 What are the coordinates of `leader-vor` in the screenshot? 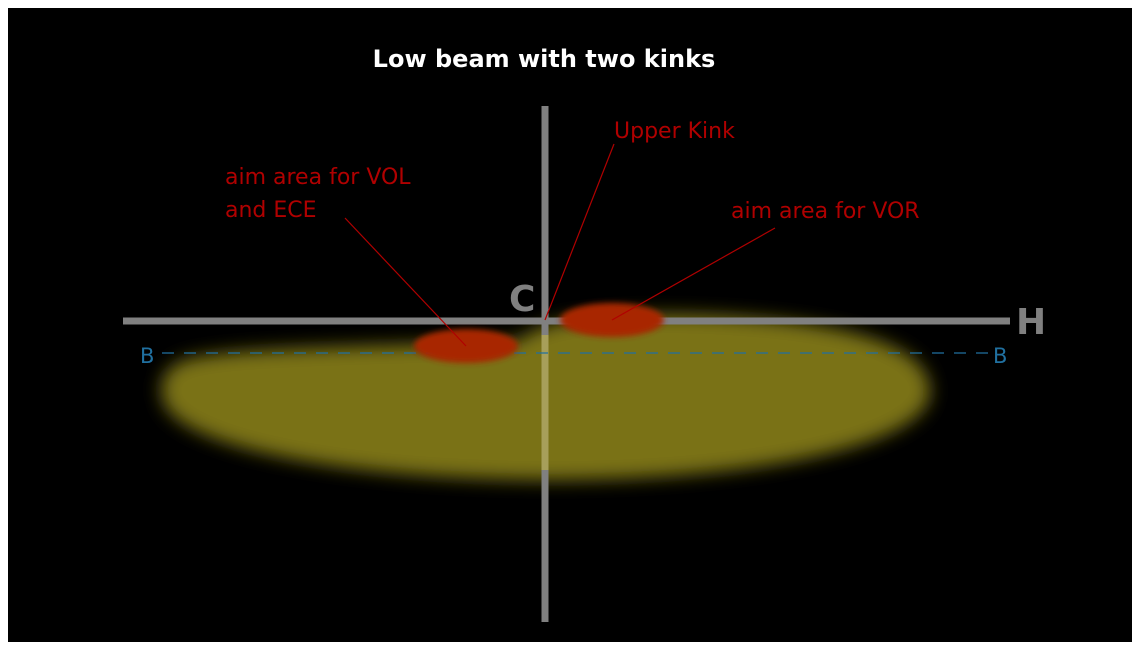 It's located at (693, 274).